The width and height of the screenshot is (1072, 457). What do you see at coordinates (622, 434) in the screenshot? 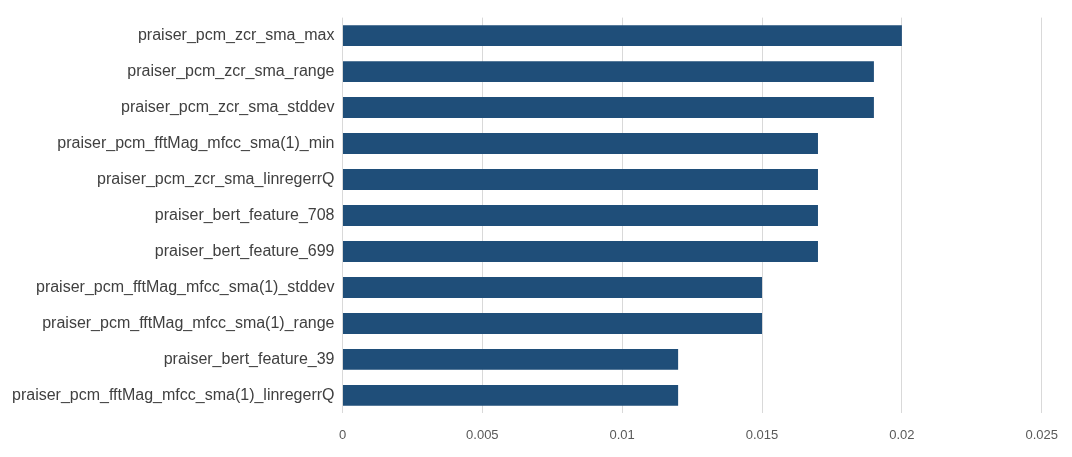
I see `x-tick-label: 0.01` at bounding box center [622, 434].